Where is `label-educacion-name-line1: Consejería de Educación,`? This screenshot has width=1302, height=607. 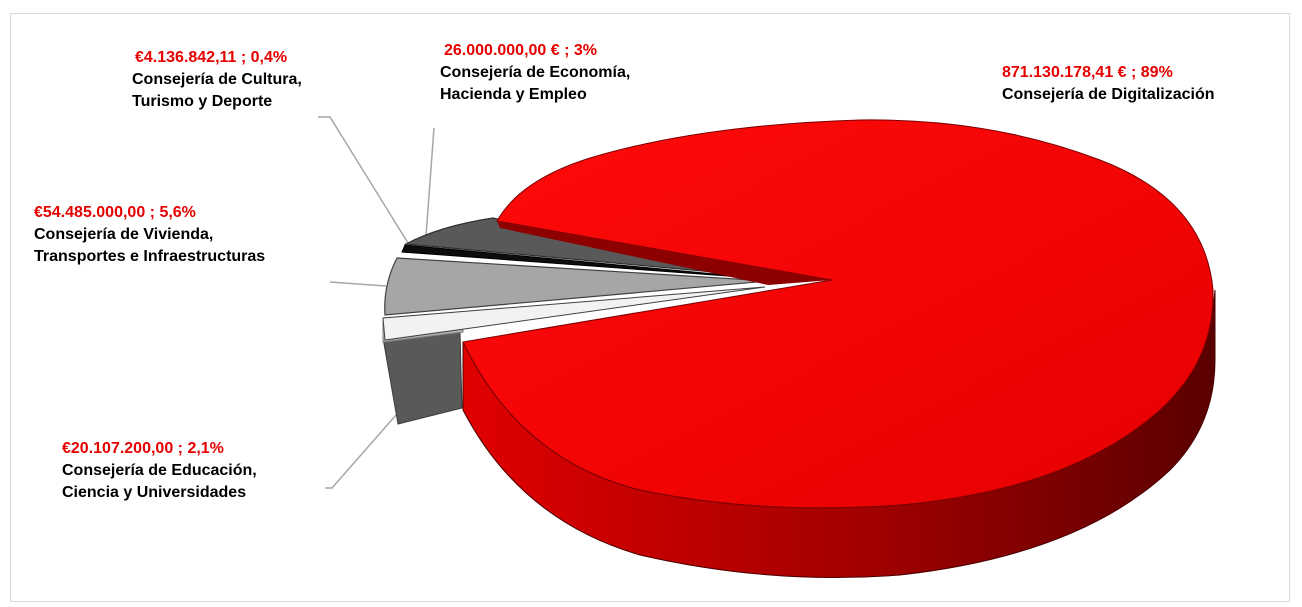
label-educacion-name-line1: Consejería de Educación, is located at coordinates (159, 470).